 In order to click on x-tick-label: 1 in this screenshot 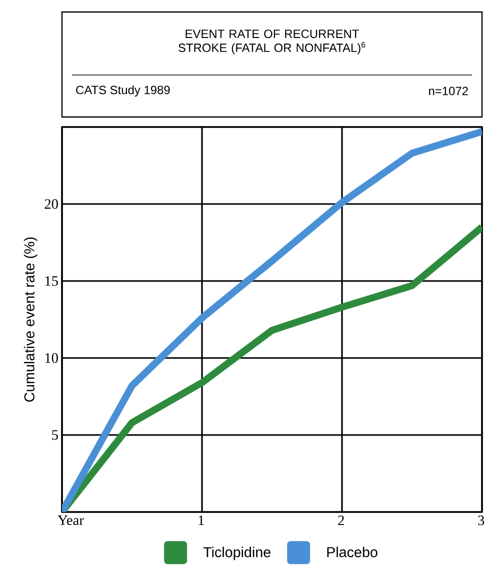, I will do `click(201, 520)`.